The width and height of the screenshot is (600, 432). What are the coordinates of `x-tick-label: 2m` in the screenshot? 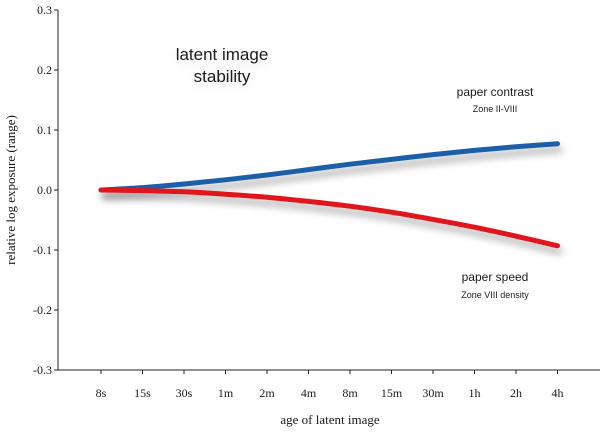 It's located at (267, 393).